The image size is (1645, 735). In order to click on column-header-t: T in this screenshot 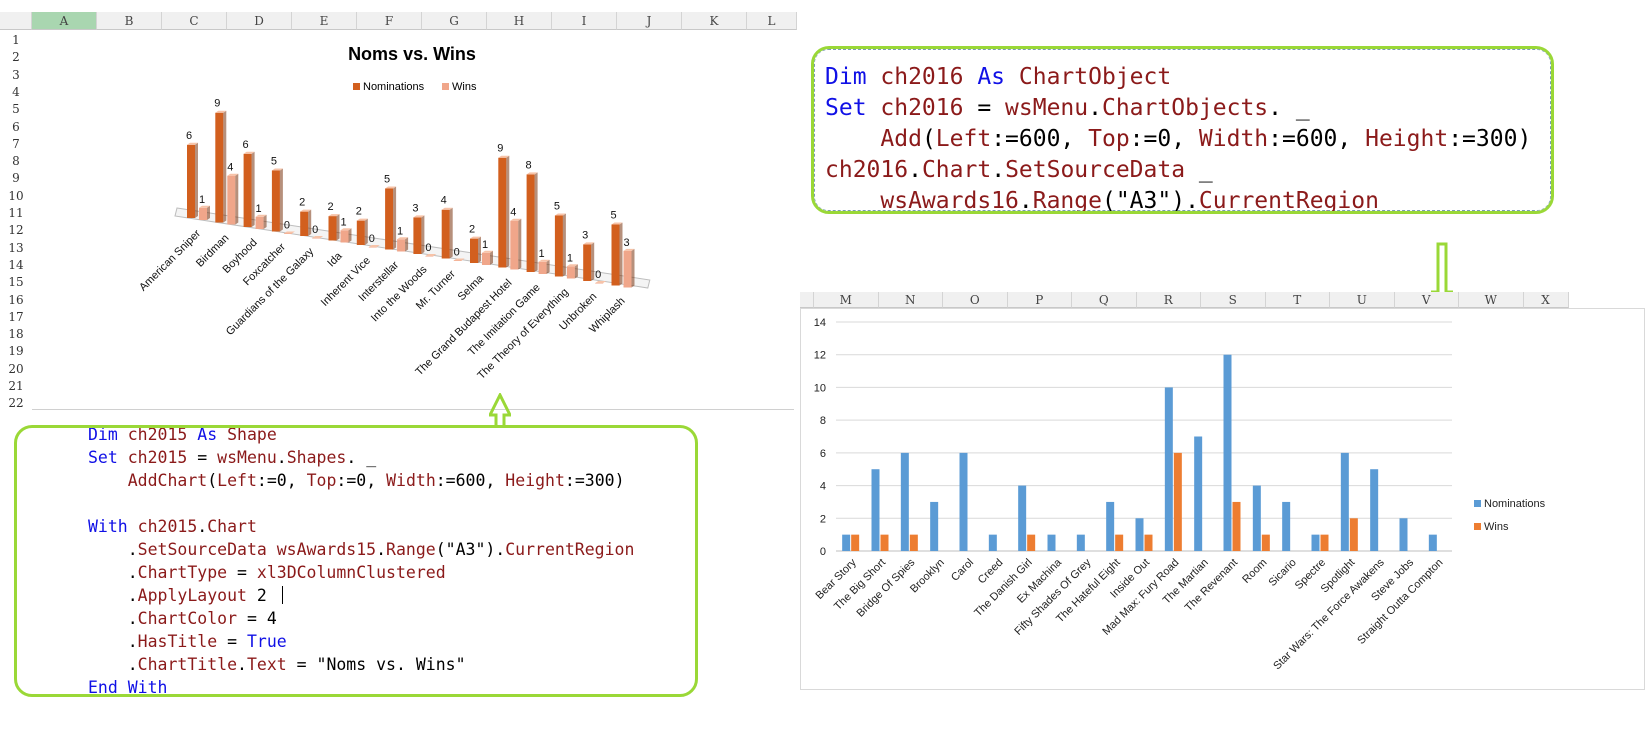, I will do `click(1297, 300)`.